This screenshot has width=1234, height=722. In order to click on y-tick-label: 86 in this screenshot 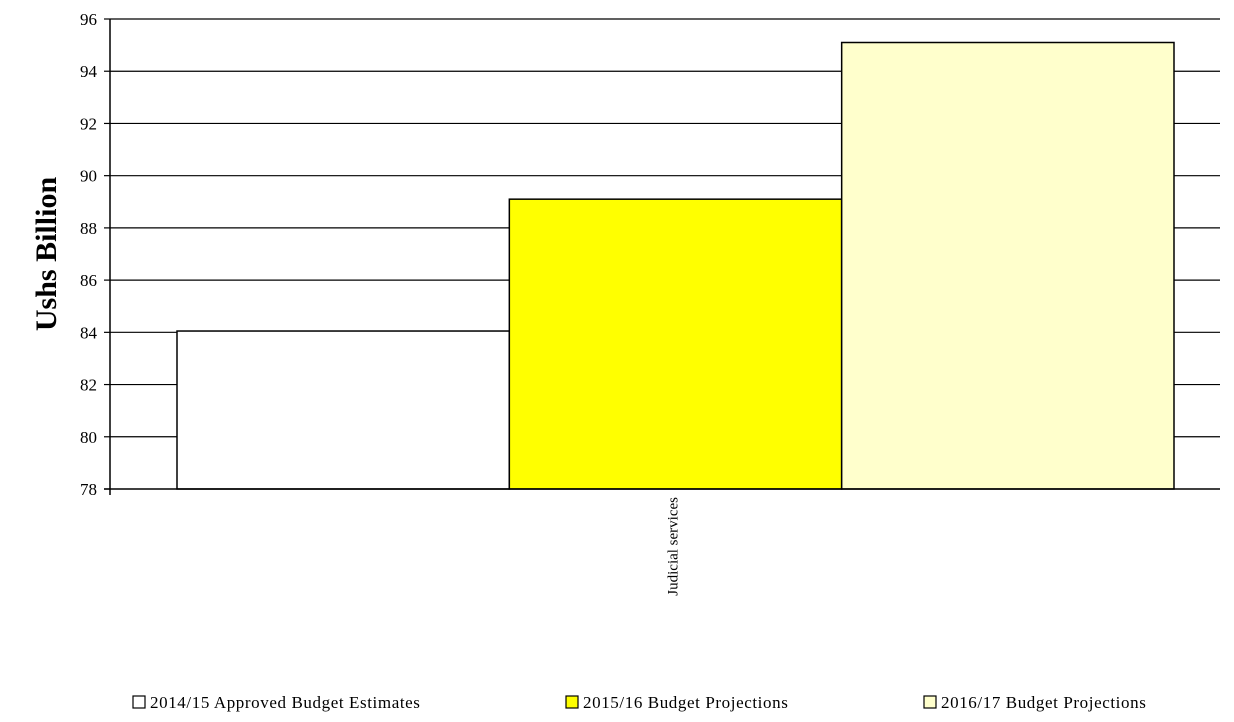, I will do `click(88, 280)`.